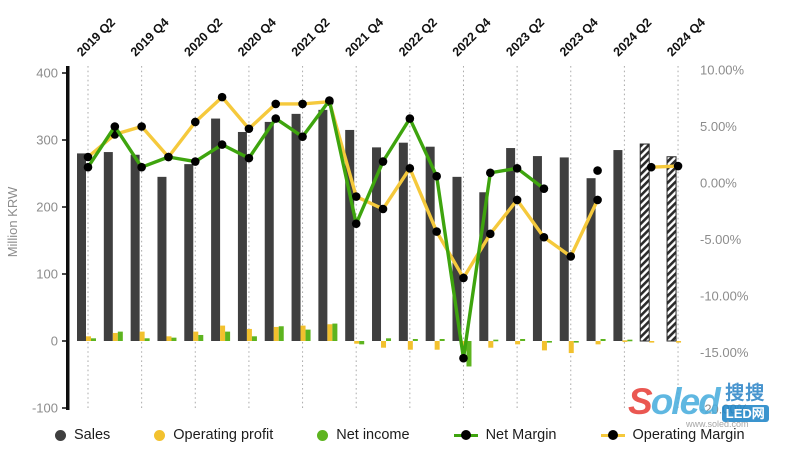 The width and height of the screenshot is (800, 458). What do you see at coordinates (722, 70) in the screenshot?
I see `right-axis-tick-label: 10.00%` at bounding box center [722, 70].